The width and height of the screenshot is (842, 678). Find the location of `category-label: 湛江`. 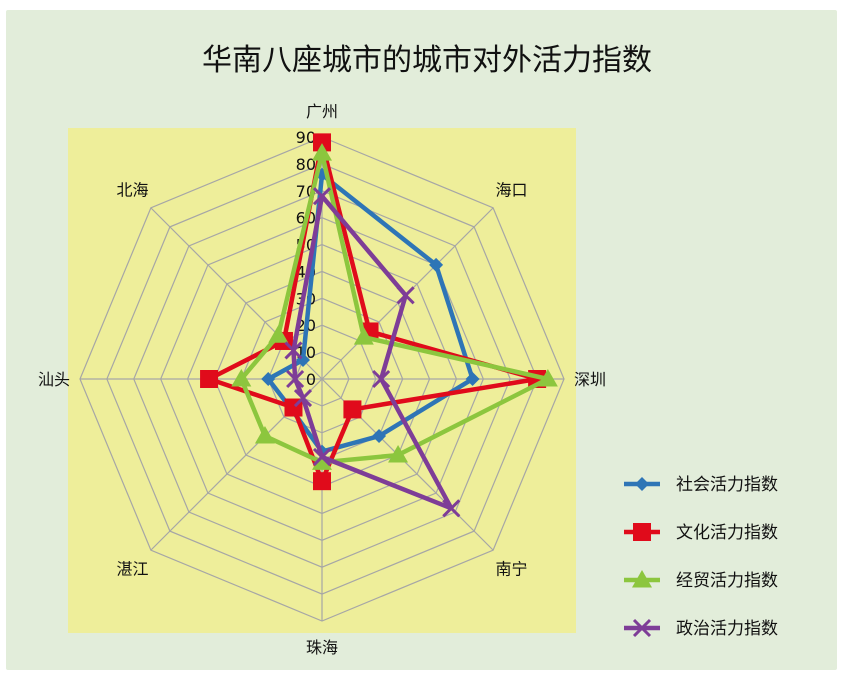

category-label: 湛江 is located at coordinates (132, 569).